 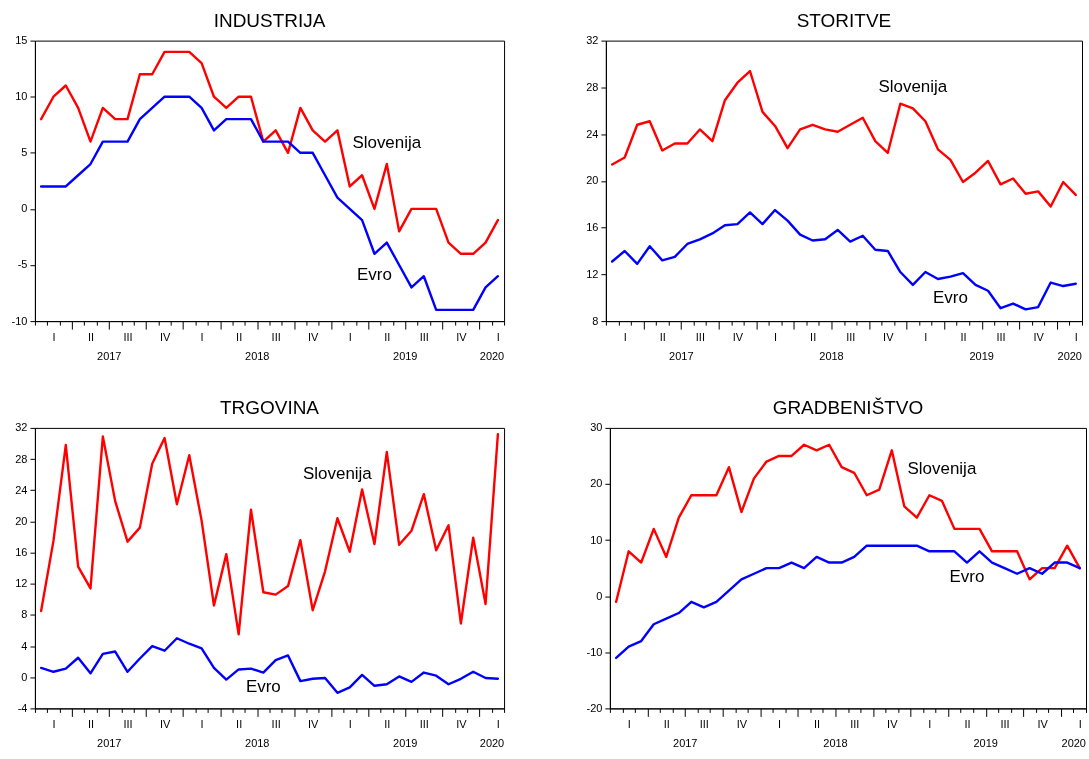 I want to click on y-tick-label: 4, so click(x=24, y=645).